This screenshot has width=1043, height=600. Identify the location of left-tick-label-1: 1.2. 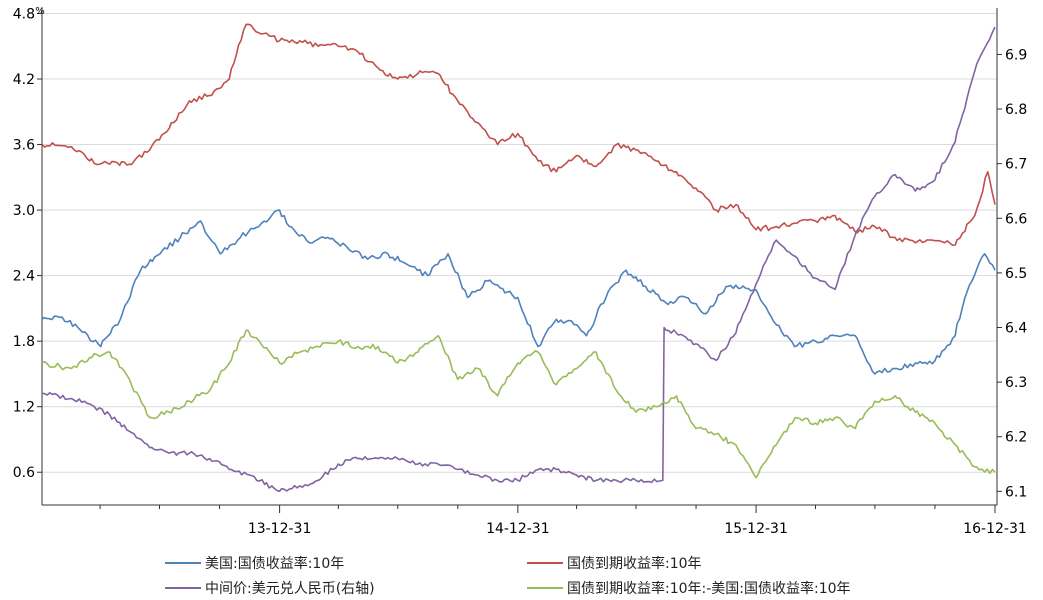
(24, 408).